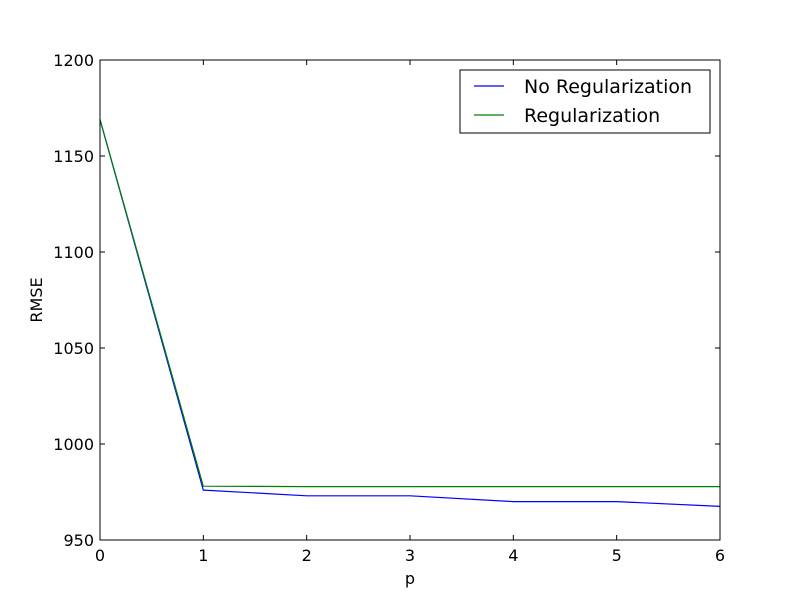 The width and height of the screenshot is (800, 600). What do you see at coordinates (307, 555) in the screenshot?
I see `x-tick-label: 2` at bounding box center [307, 555].